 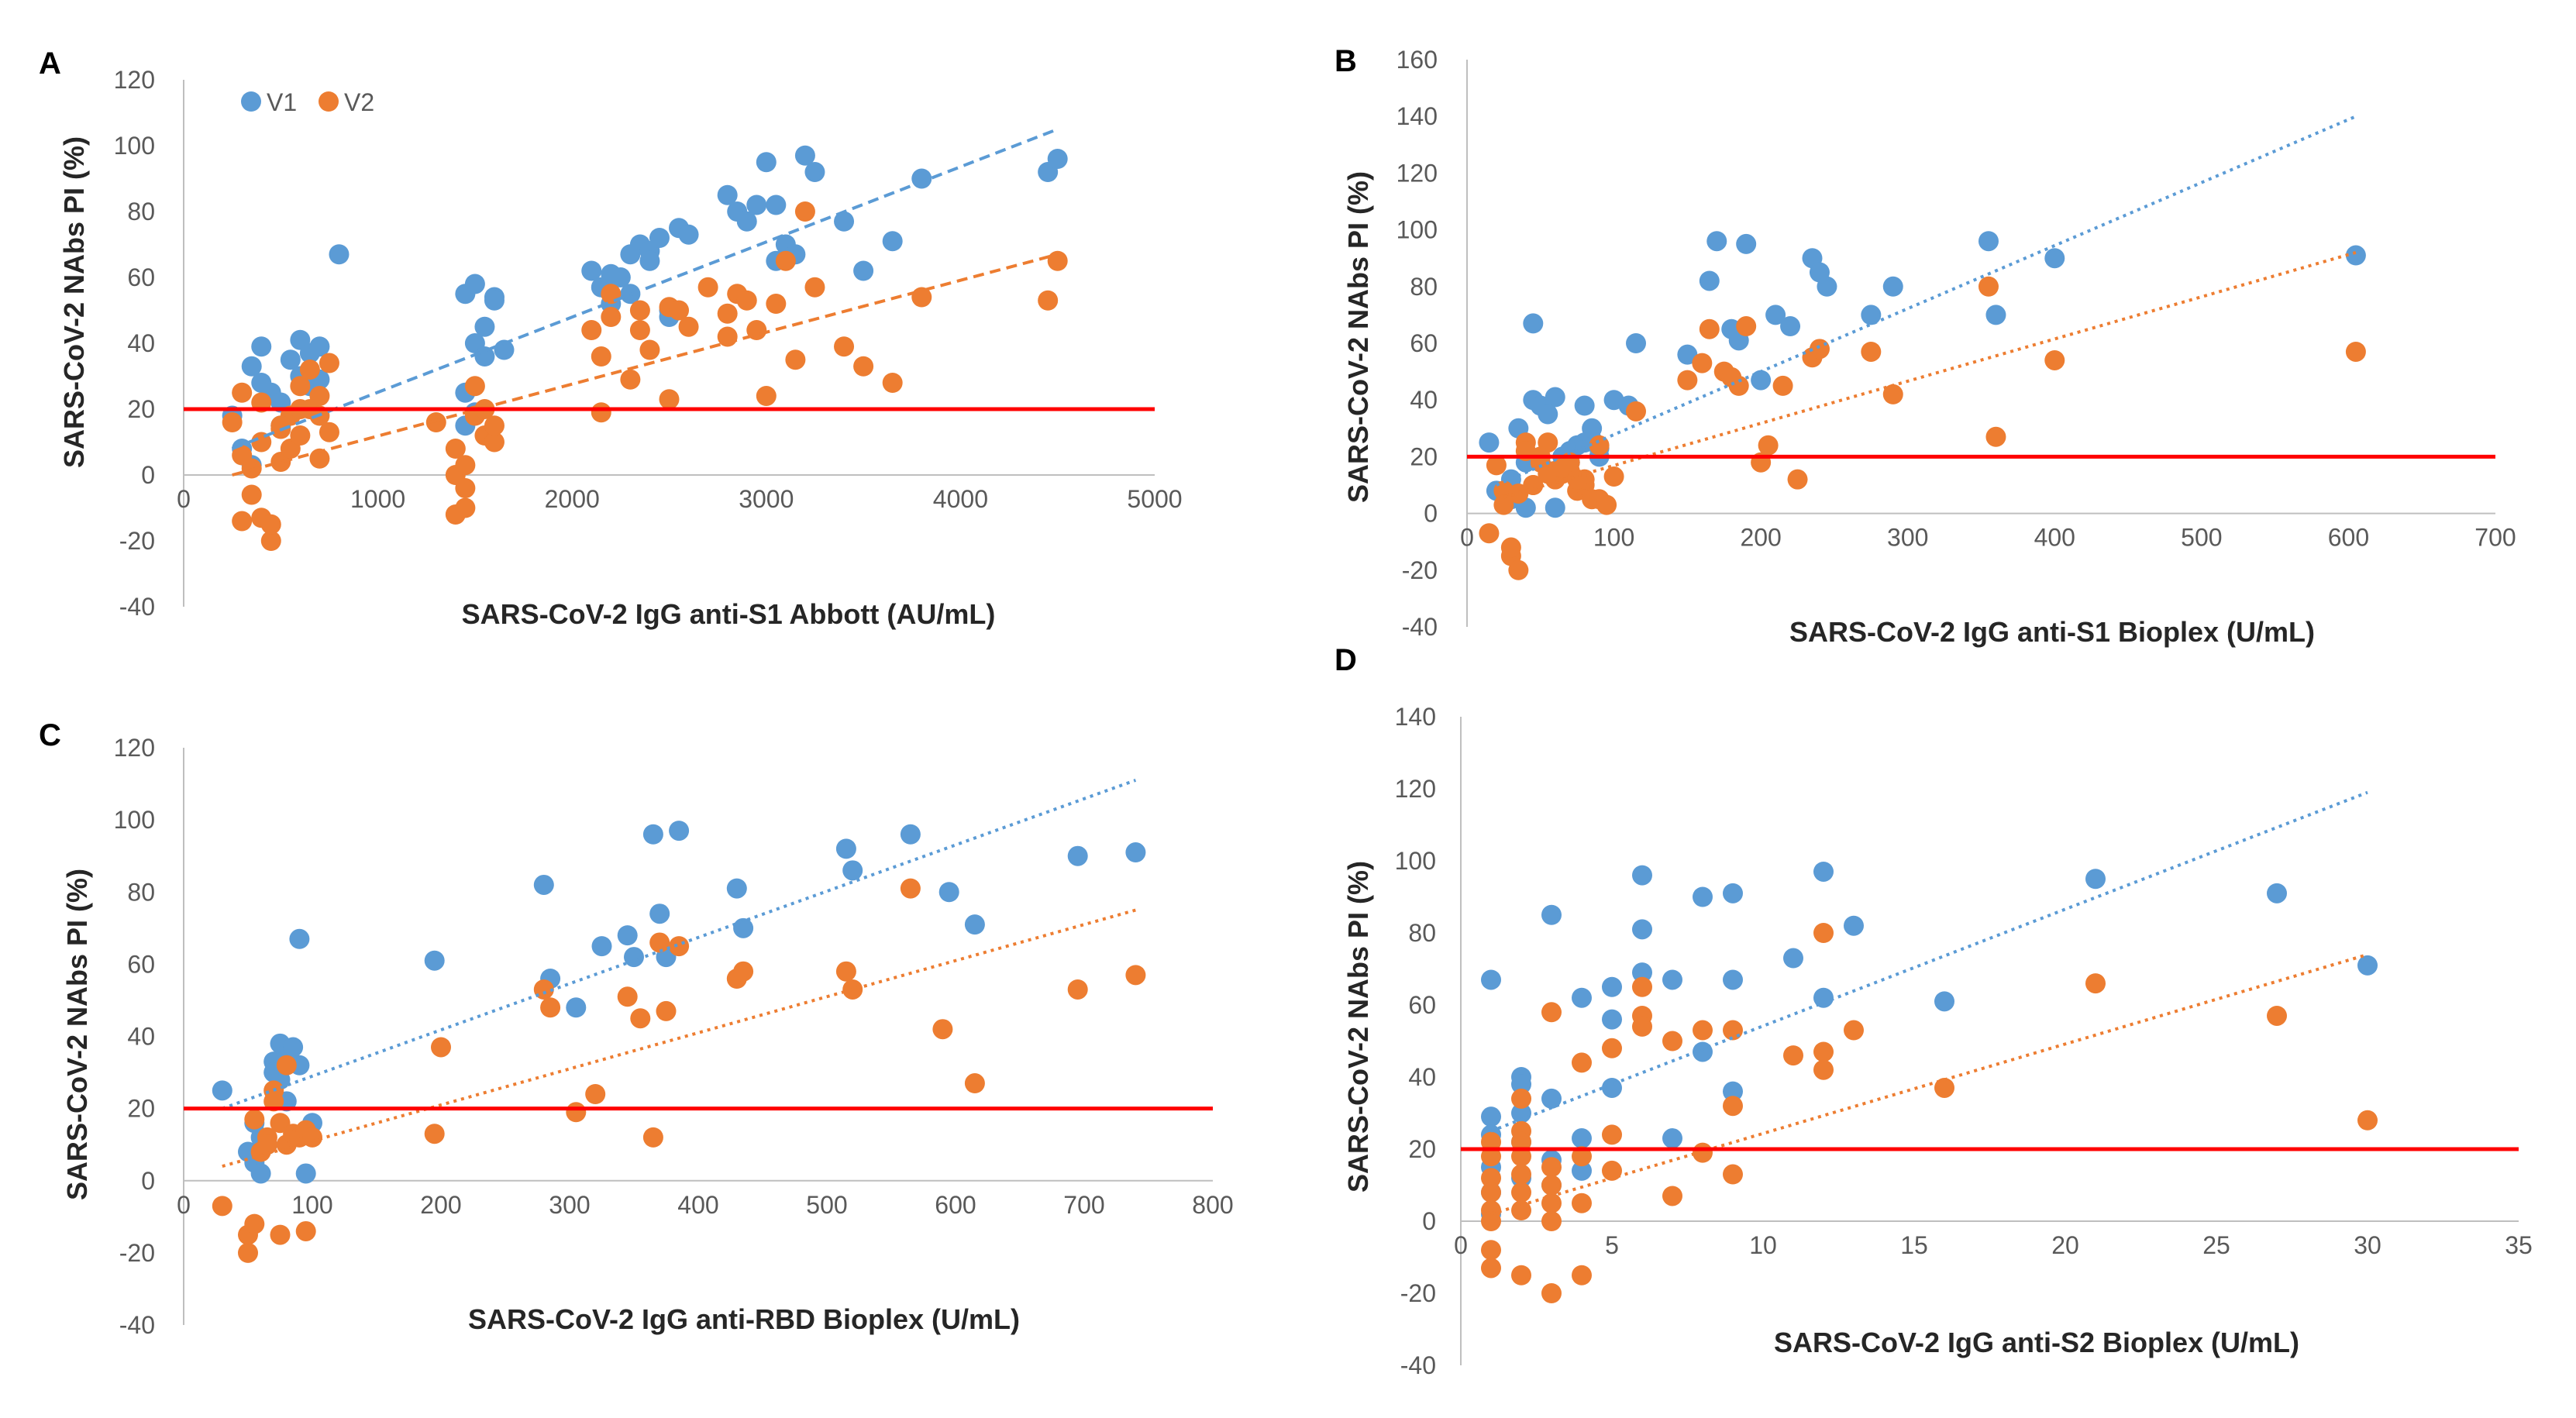 What do you see at coordinates (141, 1037) in the screenshot?
I see `panel-c-y-tick-label: 40` at bounding box center [141, 1037].